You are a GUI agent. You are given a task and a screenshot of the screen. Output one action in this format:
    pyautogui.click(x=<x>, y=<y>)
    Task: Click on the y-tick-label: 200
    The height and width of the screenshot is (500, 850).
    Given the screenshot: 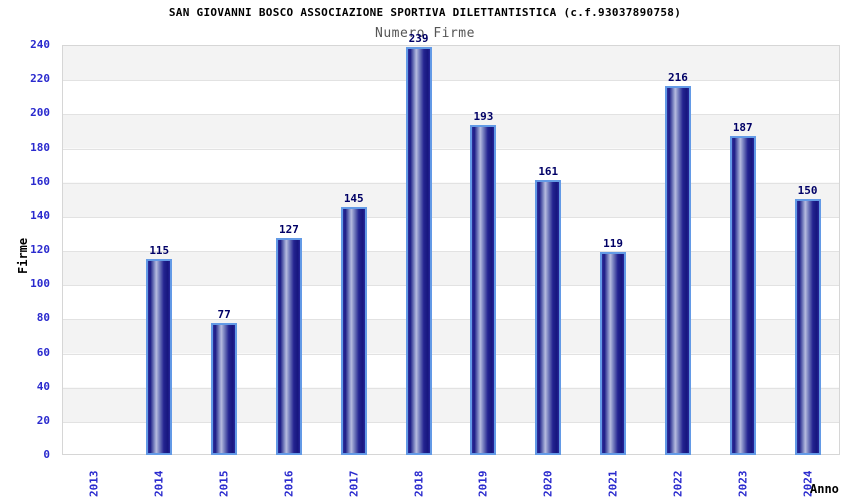 What is the action you would take?
    pyautogui.click(x=40, y=113)
    